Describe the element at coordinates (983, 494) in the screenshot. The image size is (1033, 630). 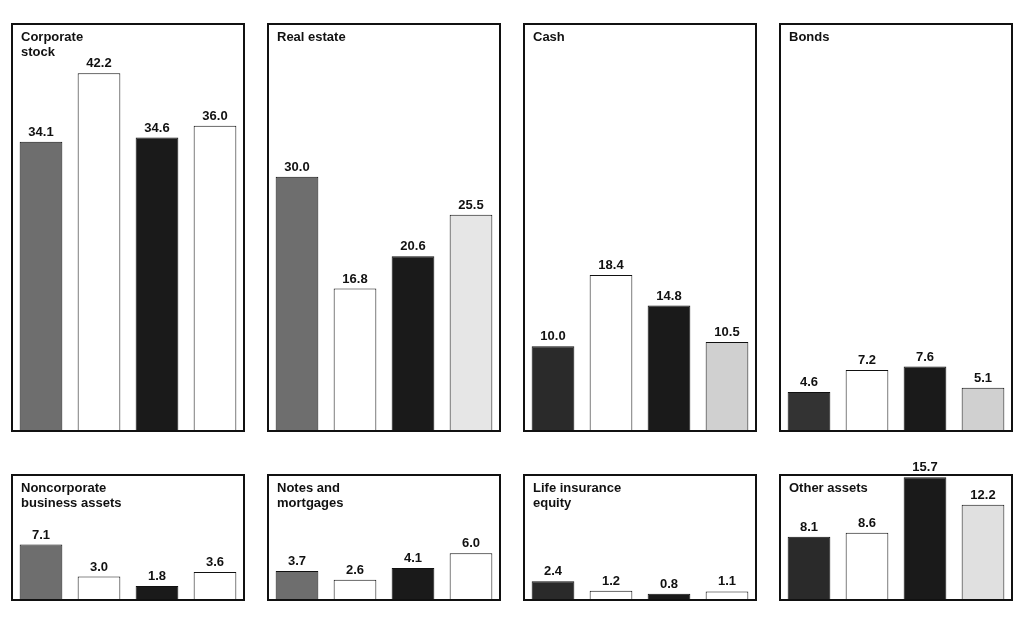
I see `data-label: 12.2` at that location.